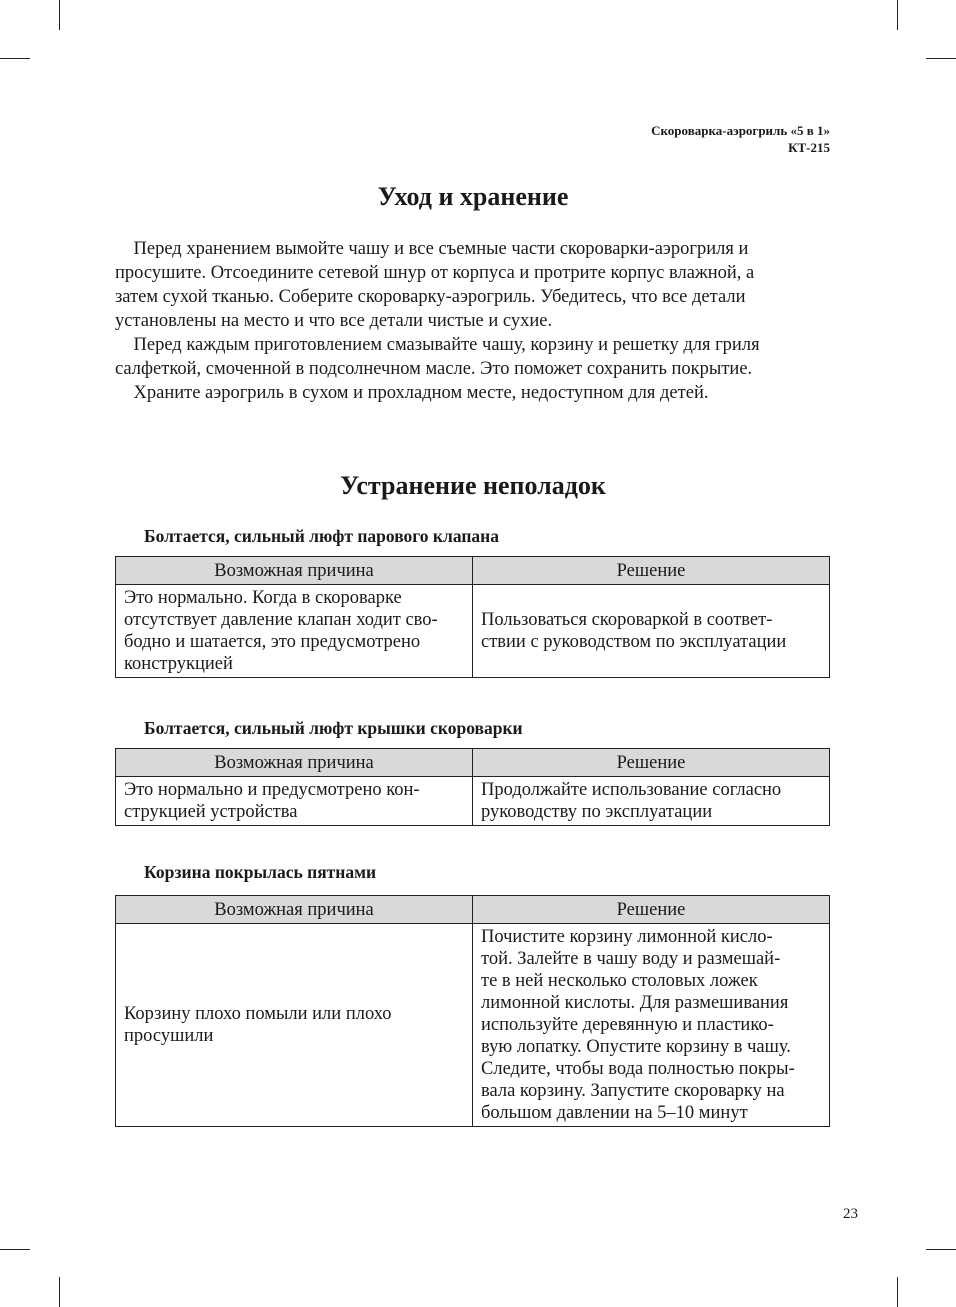 Image resolution: width=956 pixels, height=1307 pixels. I want to click on cause-cell: Корзину плохо помыли или плохо просушили, so click(294, 1025).